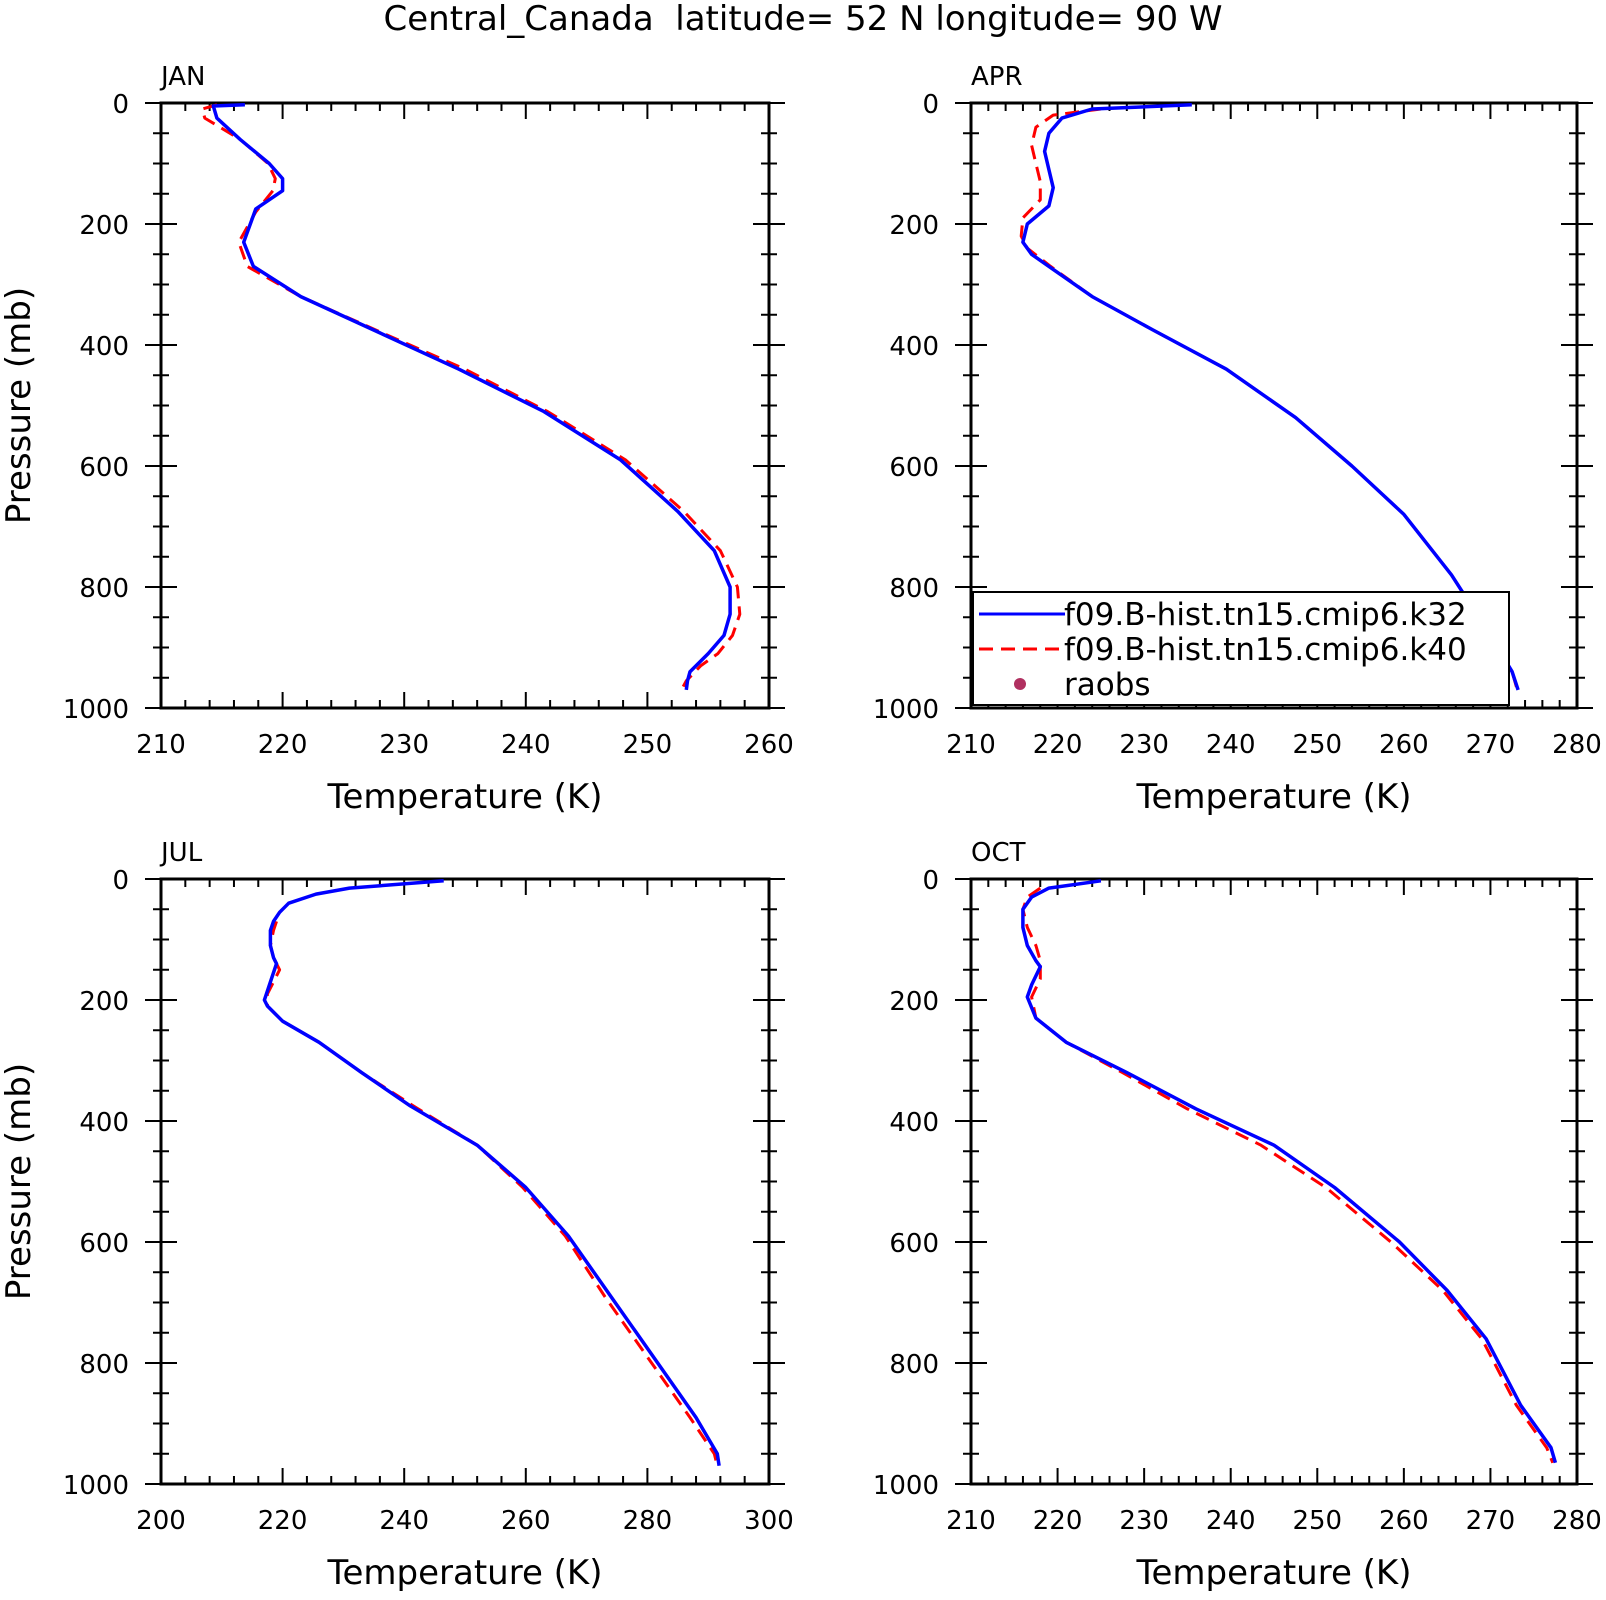 This screenshot has width=1606, height=1600. Describe the element at coordinates (161, 1521) in the screenshot. I see `x-tick-label: 200` at that location.